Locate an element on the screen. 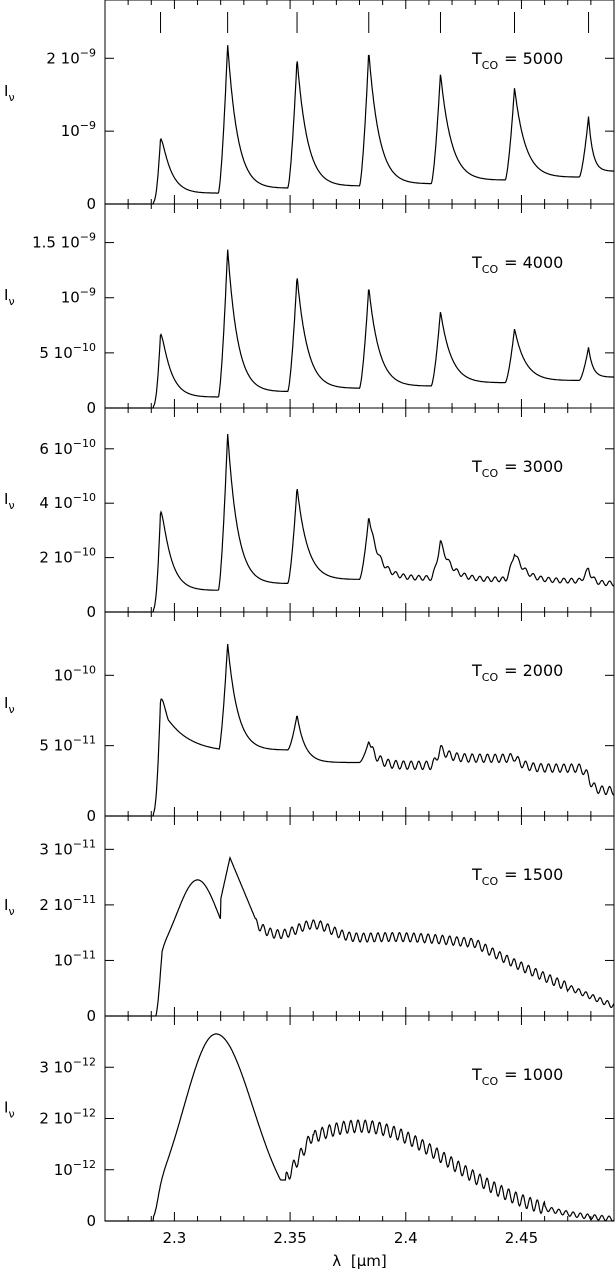  x-tick-label: 2.4 is located at coordinates (406, 1238).